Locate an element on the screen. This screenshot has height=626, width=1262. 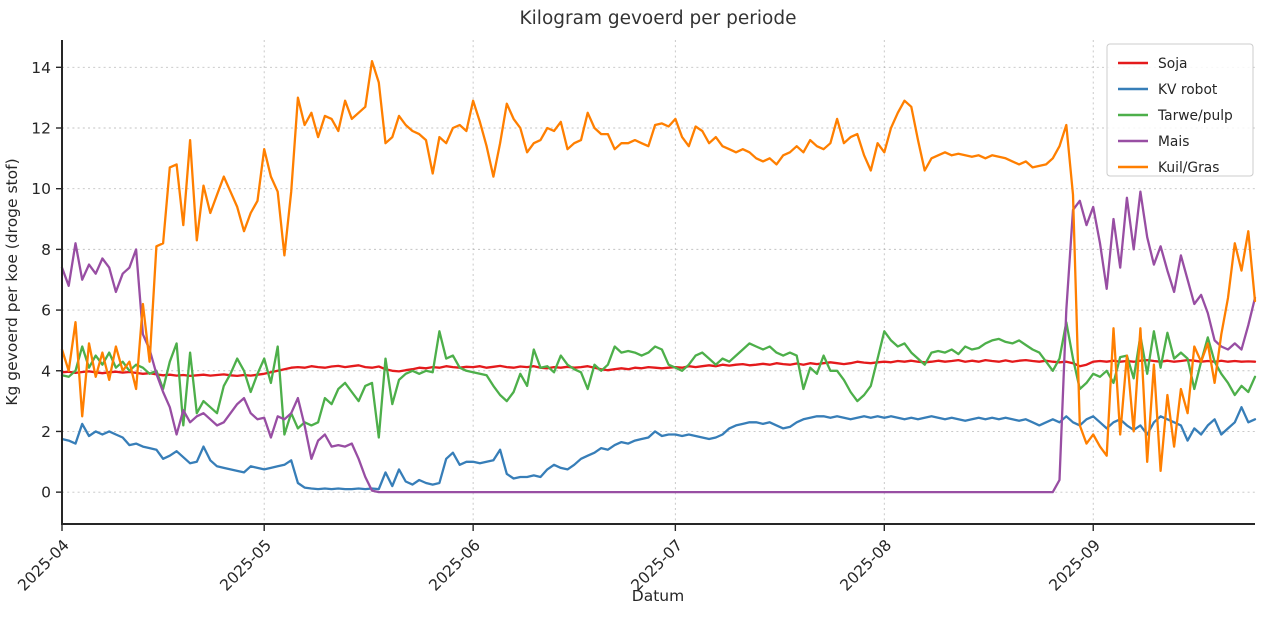
x-axis-label: Datum is located at coordinates (658, 596).